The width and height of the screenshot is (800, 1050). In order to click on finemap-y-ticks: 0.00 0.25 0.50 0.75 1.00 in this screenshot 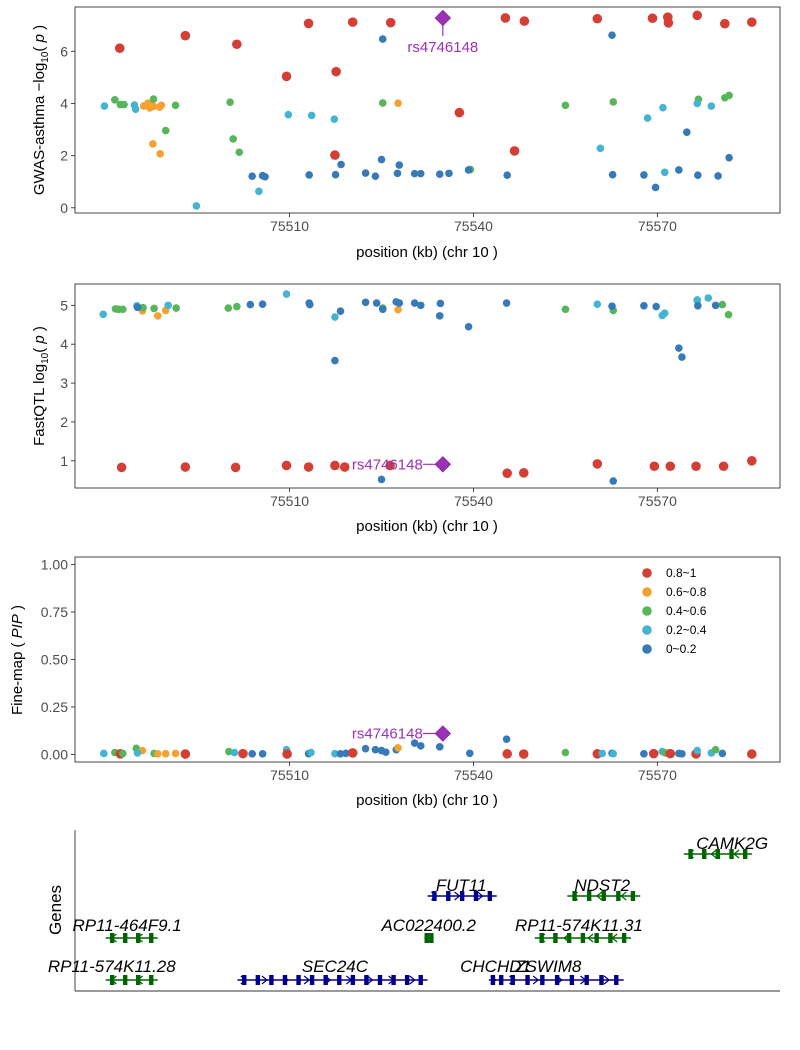, I will do `click(58, 659)`.